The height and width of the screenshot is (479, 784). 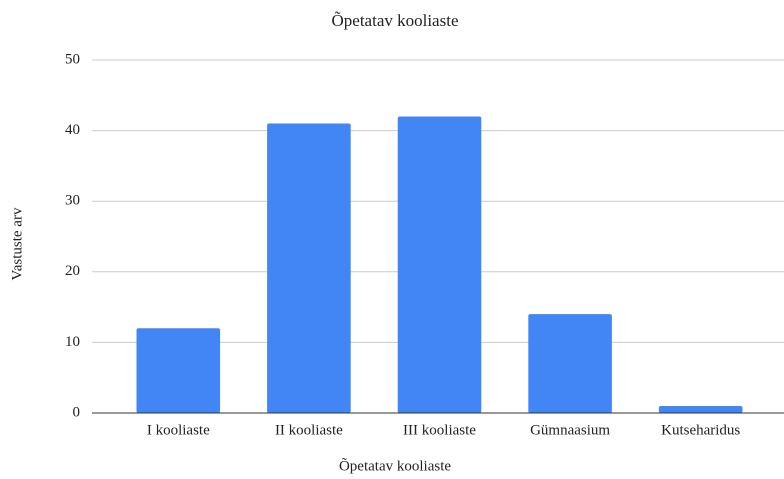 I want to click on x-tick-label: II kooliaste, so click(x=309, y=430).